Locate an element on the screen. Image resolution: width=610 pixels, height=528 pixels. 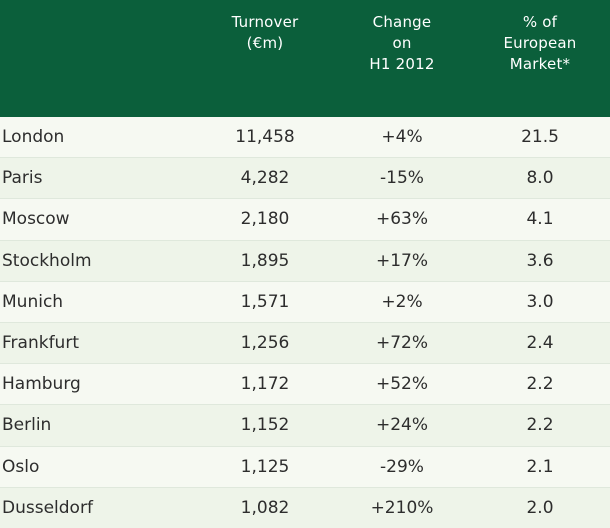
market-share-cell: 21.5 is located at coordinates (540, 137).